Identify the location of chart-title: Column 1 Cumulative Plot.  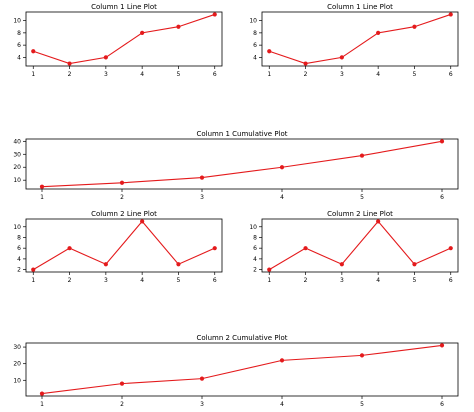
(241, 134).